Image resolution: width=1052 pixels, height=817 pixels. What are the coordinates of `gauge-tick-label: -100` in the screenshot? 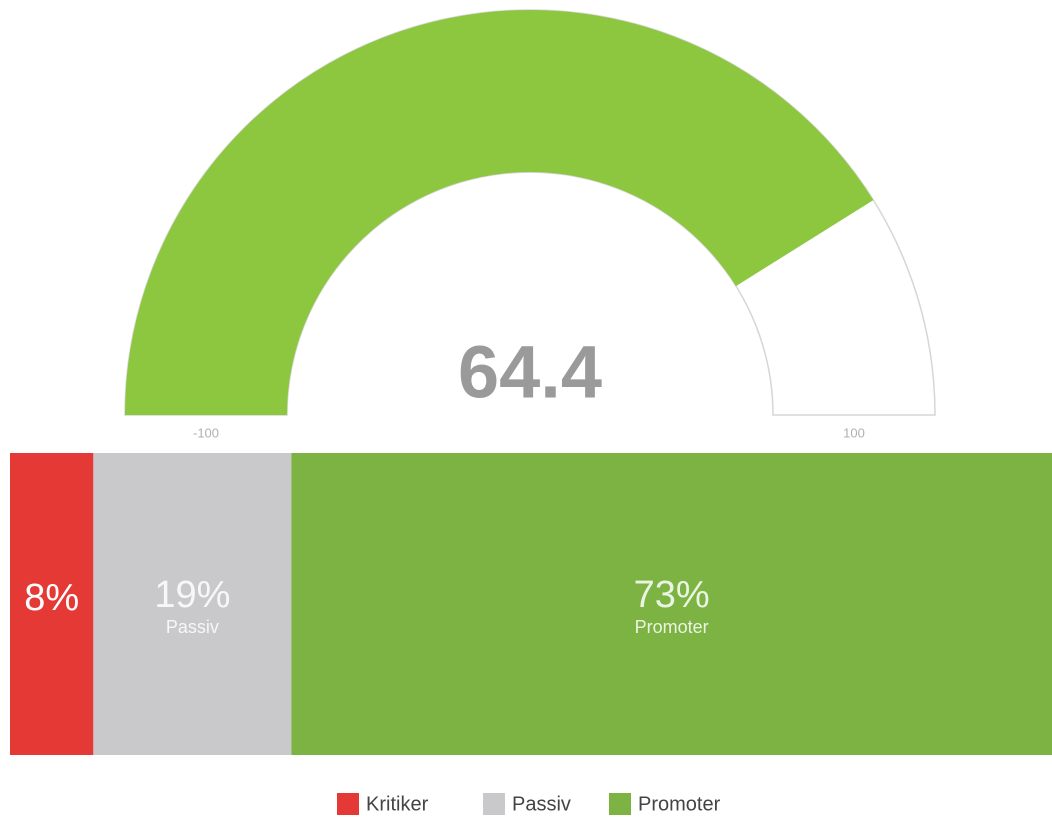 It's located at (206, 432).